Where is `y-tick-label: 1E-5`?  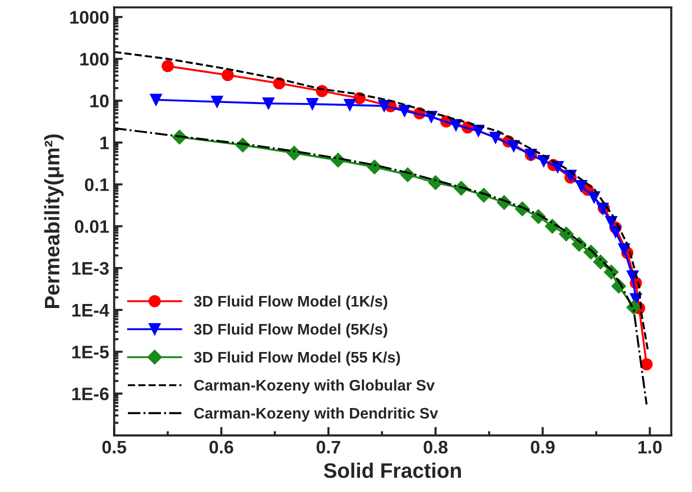 y-tick-label: 1E-5 is located at coordinates (90, 352).